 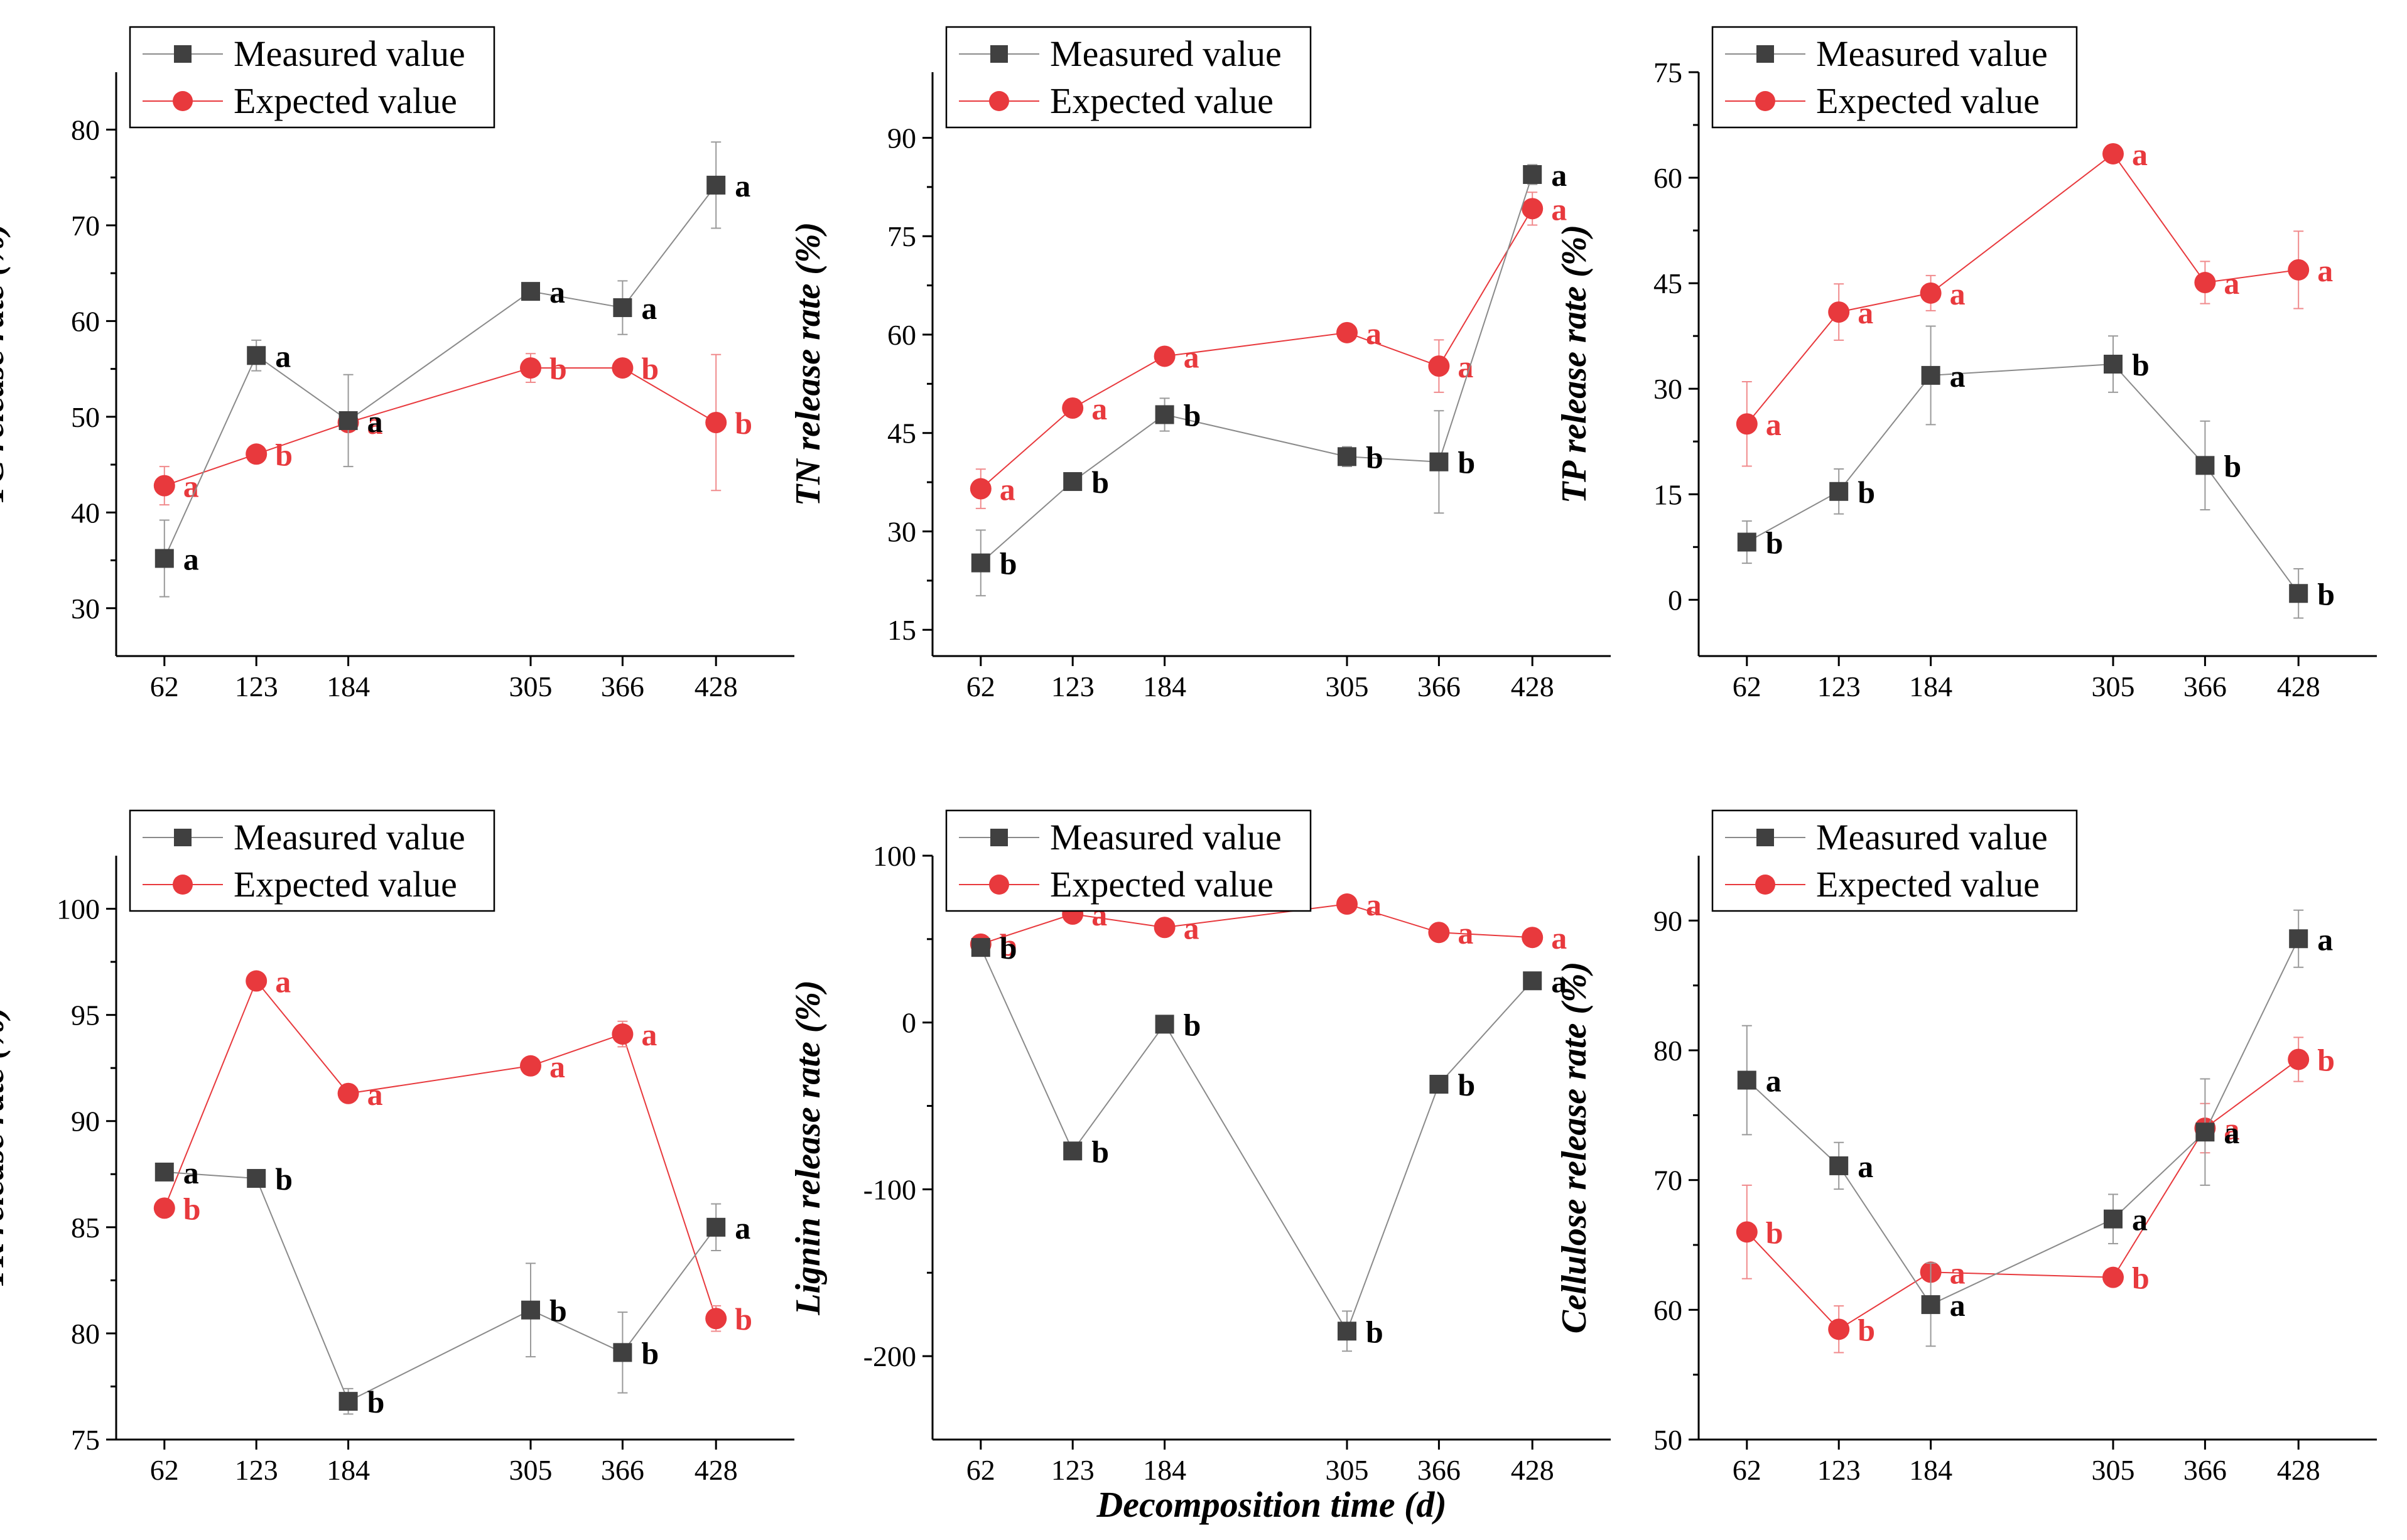 What do you see at coordinates (981, 686) in the screenshot?
I see `x-tick-label: 62` at bounding box center [981, 686].